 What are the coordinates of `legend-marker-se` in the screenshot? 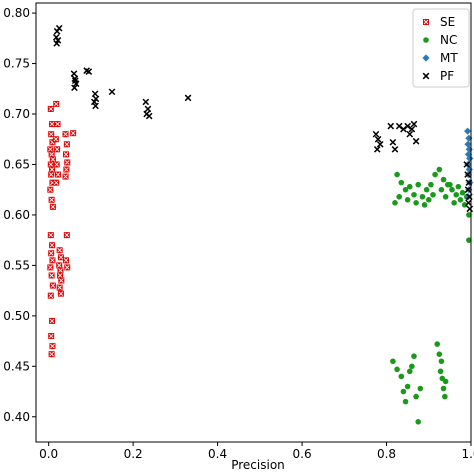 It's located at (426, 22).